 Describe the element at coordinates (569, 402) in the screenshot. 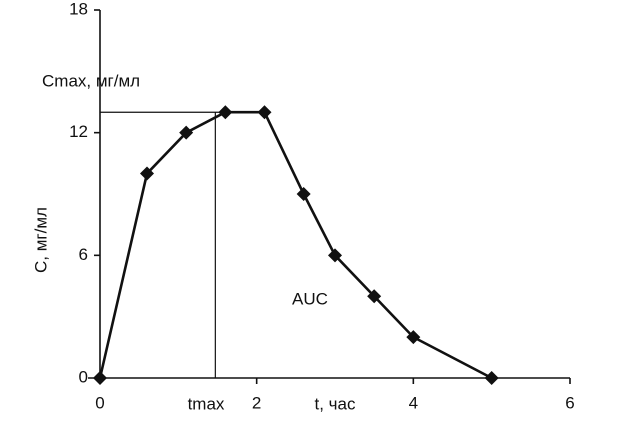

I see `x-tick-label: 6` at that location.